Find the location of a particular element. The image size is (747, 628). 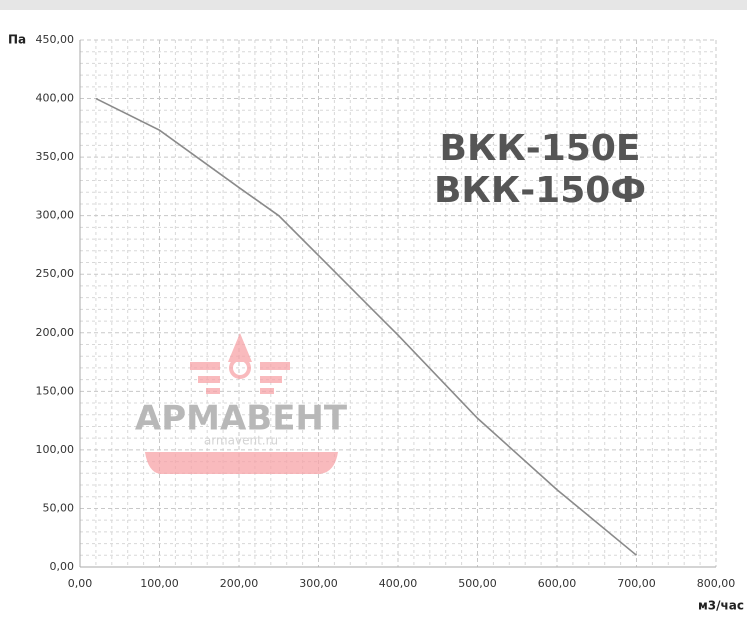

y-tick-label: 0,00 is located at coordinates (62, 566).